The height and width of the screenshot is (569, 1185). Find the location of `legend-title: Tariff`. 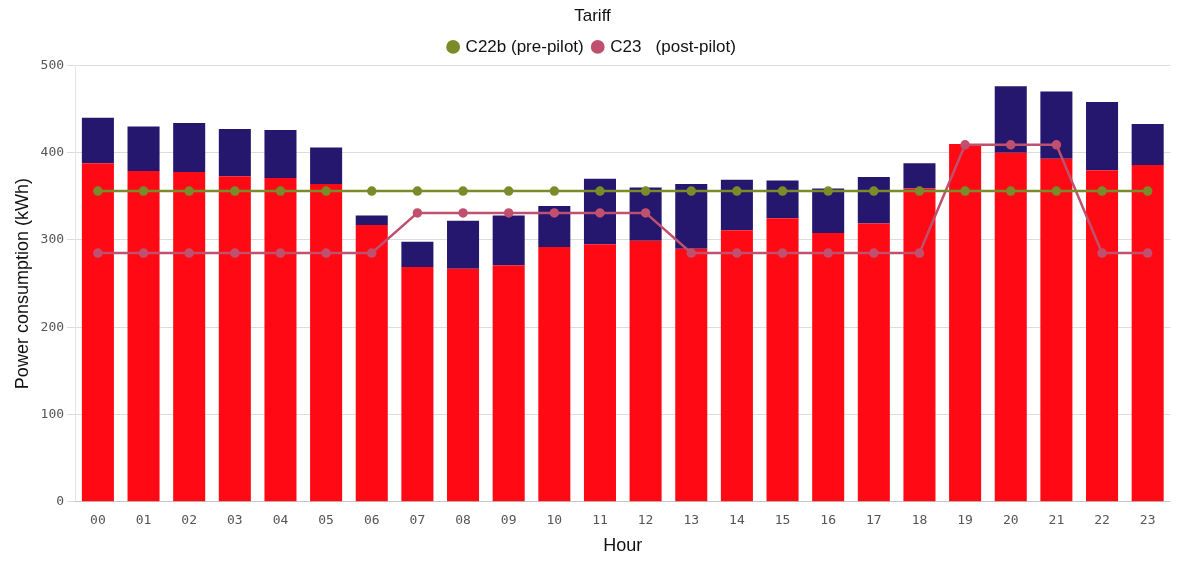

legend-title: Tariff is located at coordinates (593, 16).